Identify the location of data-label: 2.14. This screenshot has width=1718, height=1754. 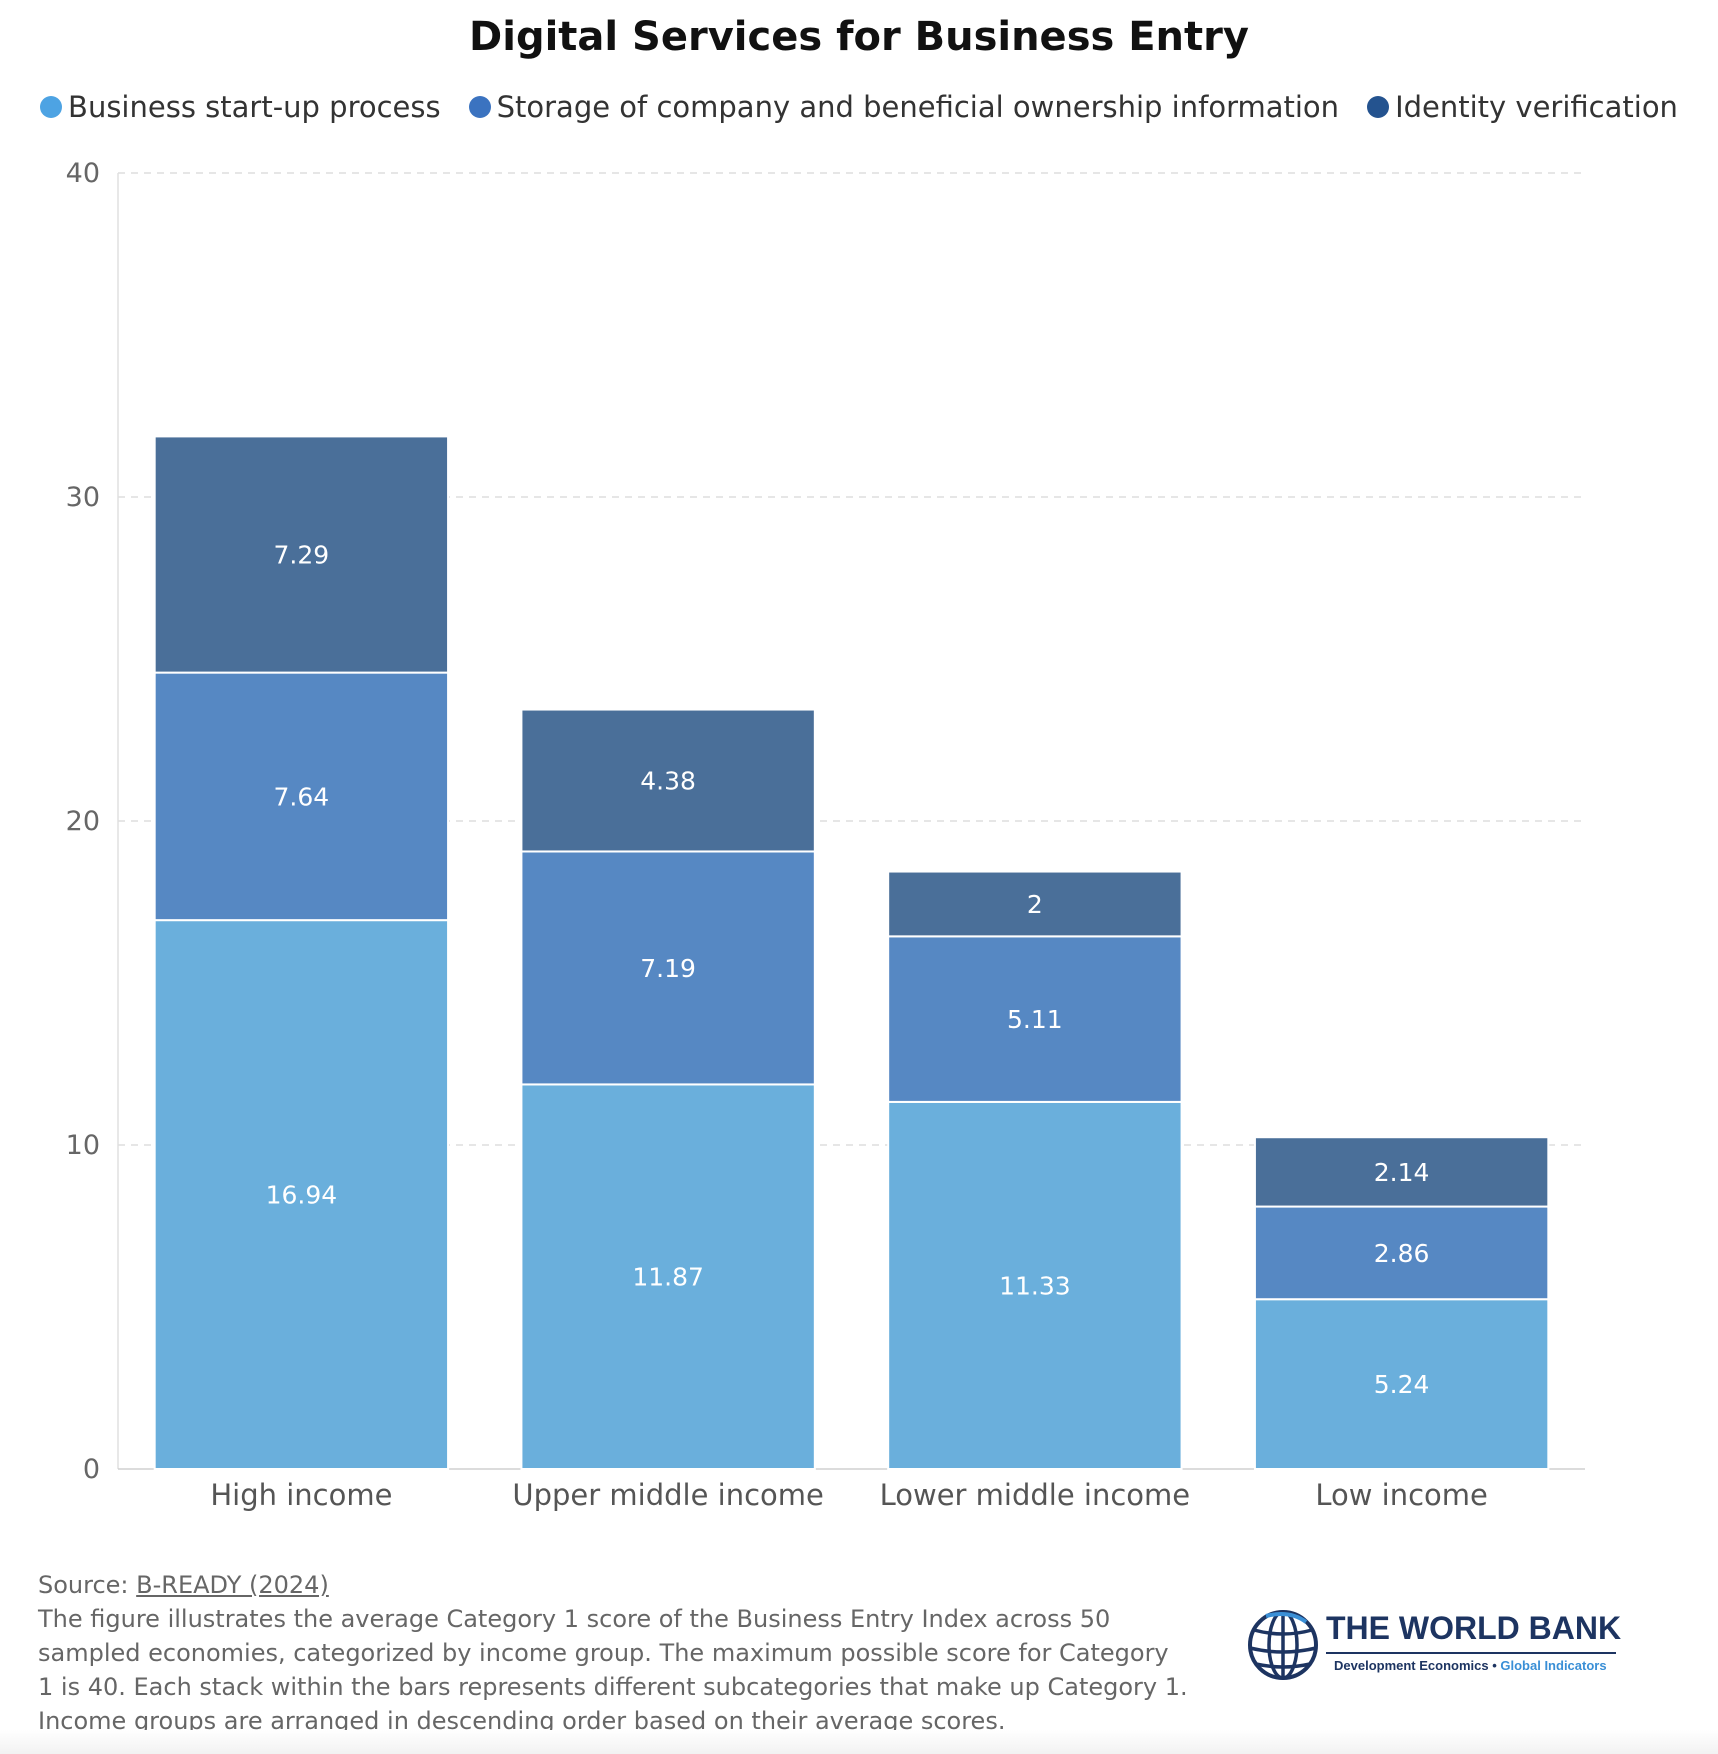
(1402, 1172).